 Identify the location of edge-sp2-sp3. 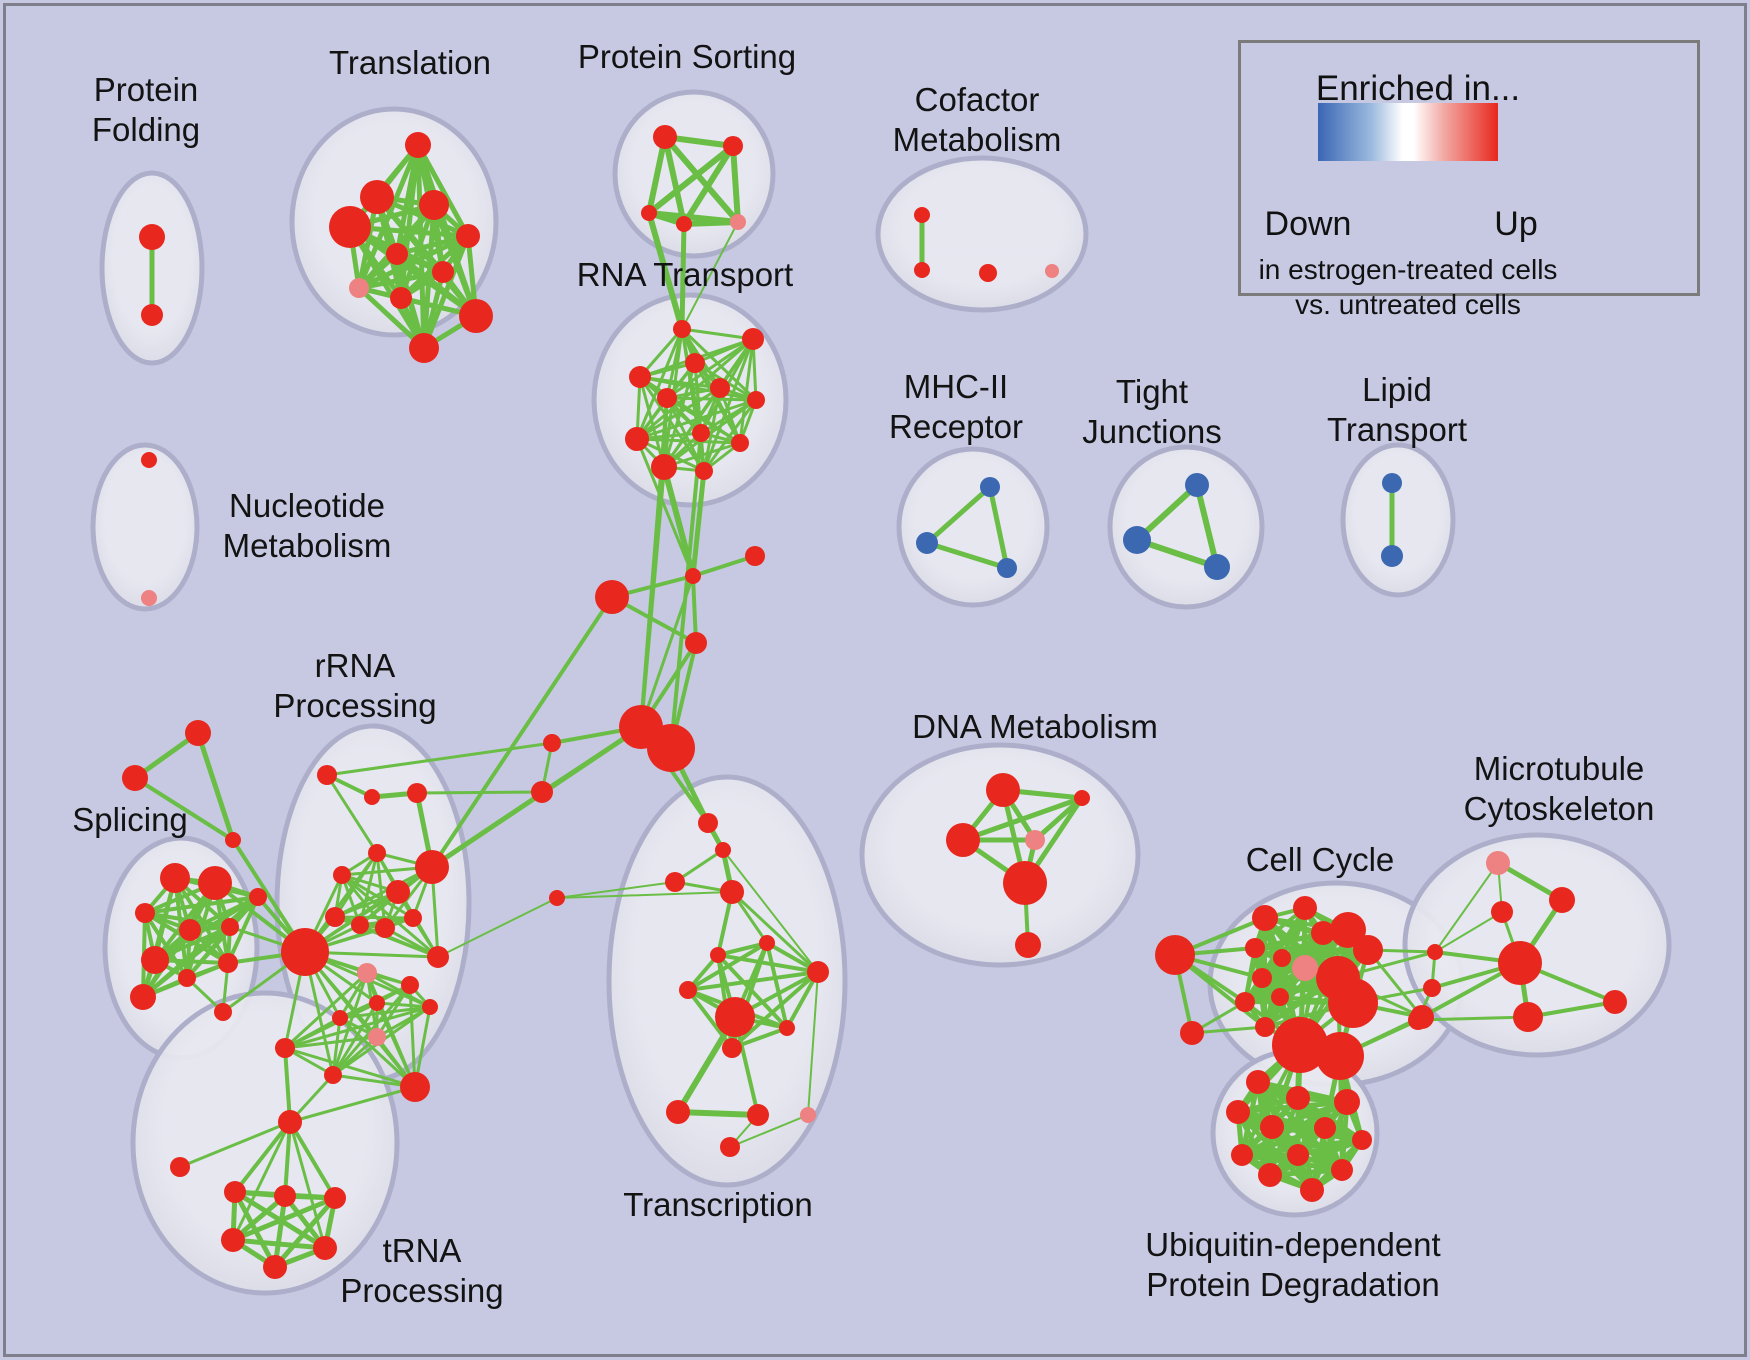
(184, 809).